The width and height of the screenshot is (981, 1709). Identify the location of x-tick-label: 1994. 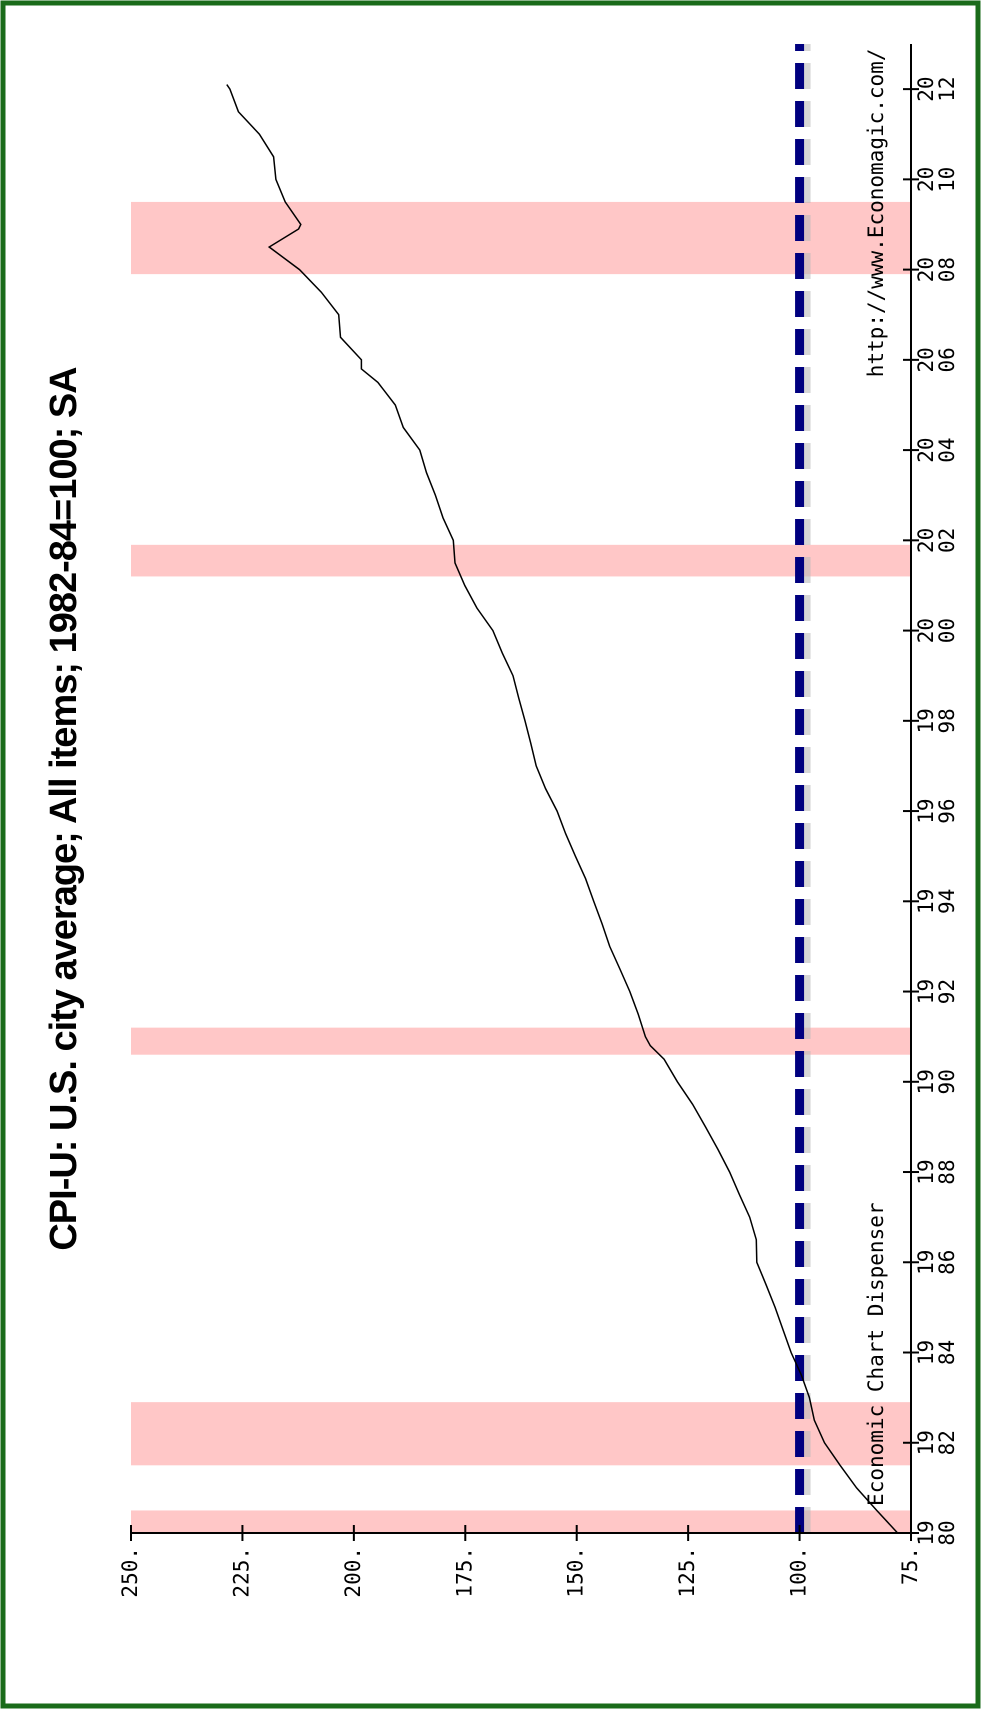
(936, 901).